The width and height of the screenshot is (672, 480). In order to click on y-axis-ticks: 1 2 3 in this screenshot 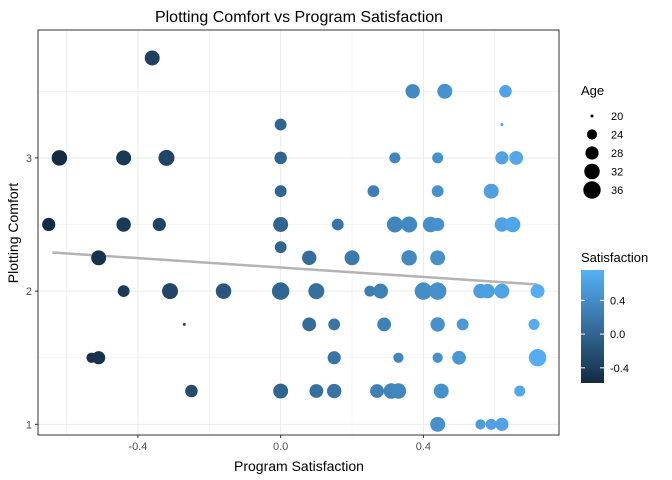, I will do `click(32, 292)`.